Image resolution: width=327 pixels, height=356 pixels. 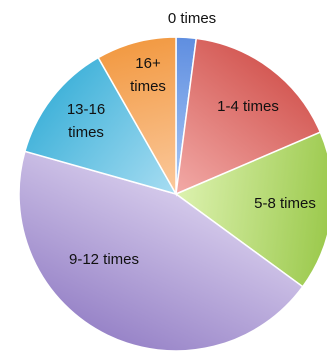 What do you see at coordinates (148, 75) in the screenshot?
I see `slice-label-16-times: 16+ times` at bounding box center [148, 75].